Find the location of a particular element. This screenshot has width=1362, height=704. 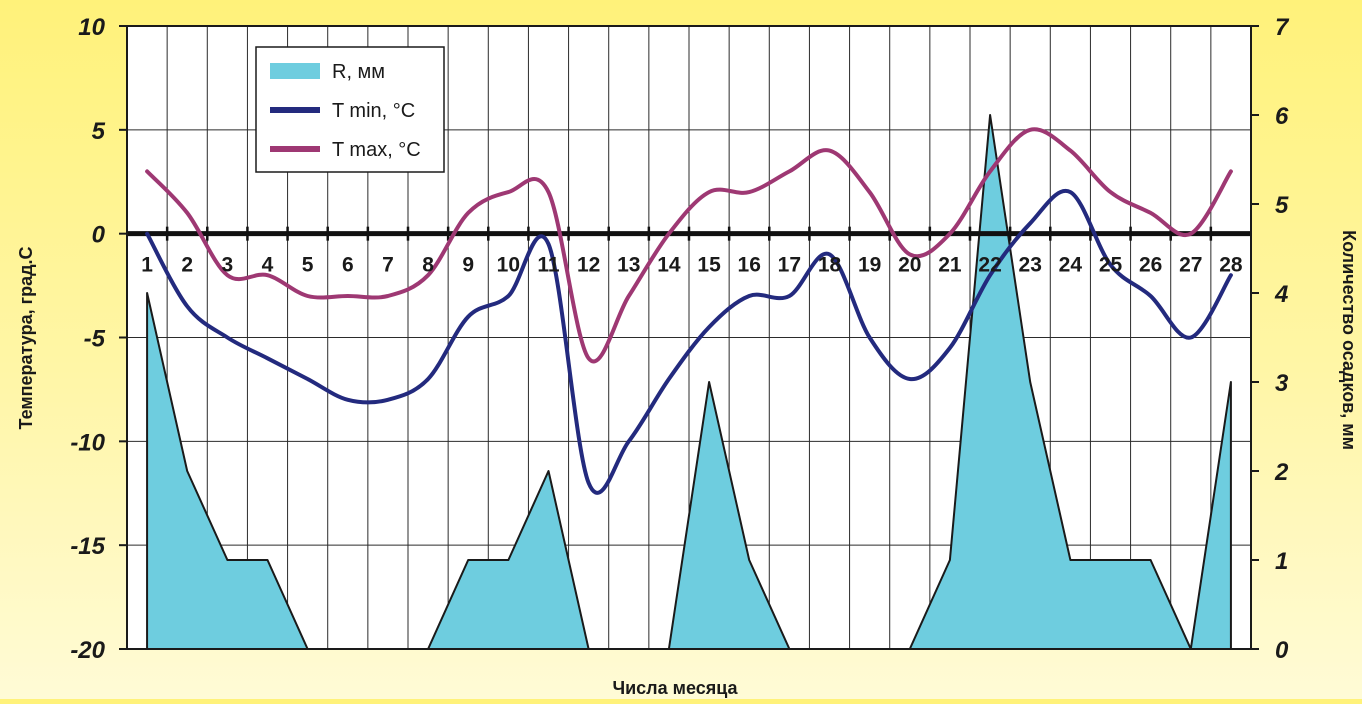

x-tick-label: 15 is located at coordinates (709, 265).